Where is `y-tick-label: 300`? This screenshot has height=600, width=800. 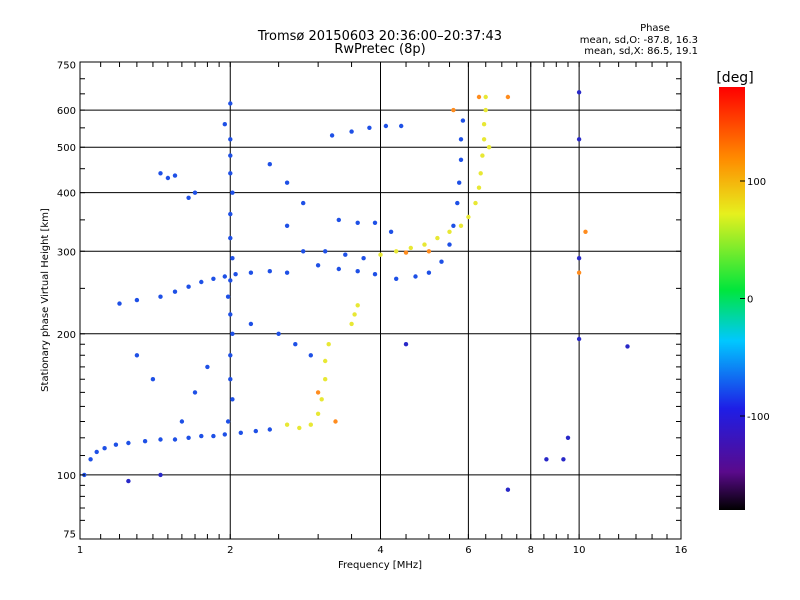 y-tick-label: 300 is located at coordinates (66, 252).